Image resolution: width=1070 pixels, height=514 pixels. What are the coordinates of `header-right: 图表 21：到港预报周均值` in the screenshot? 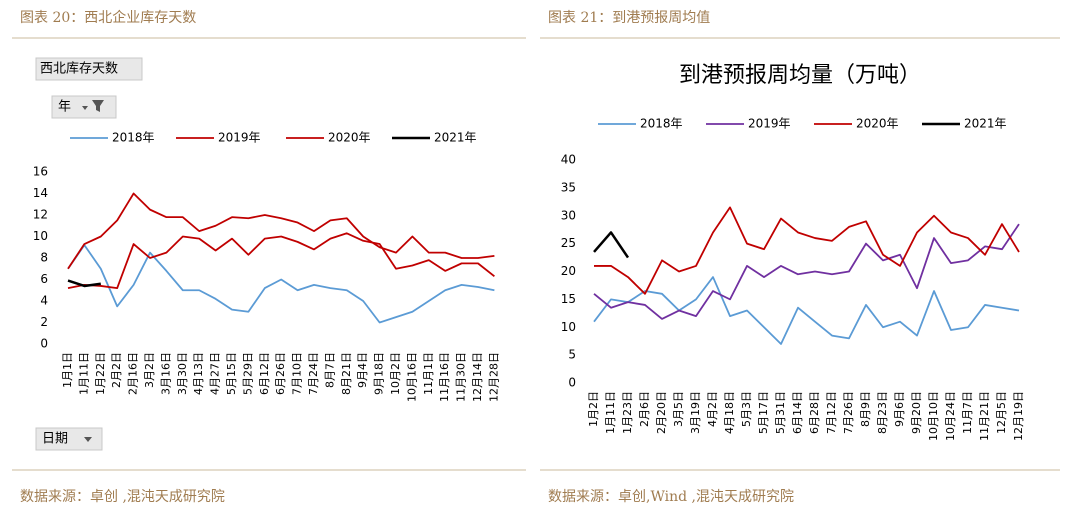 It's located at (629, 18).